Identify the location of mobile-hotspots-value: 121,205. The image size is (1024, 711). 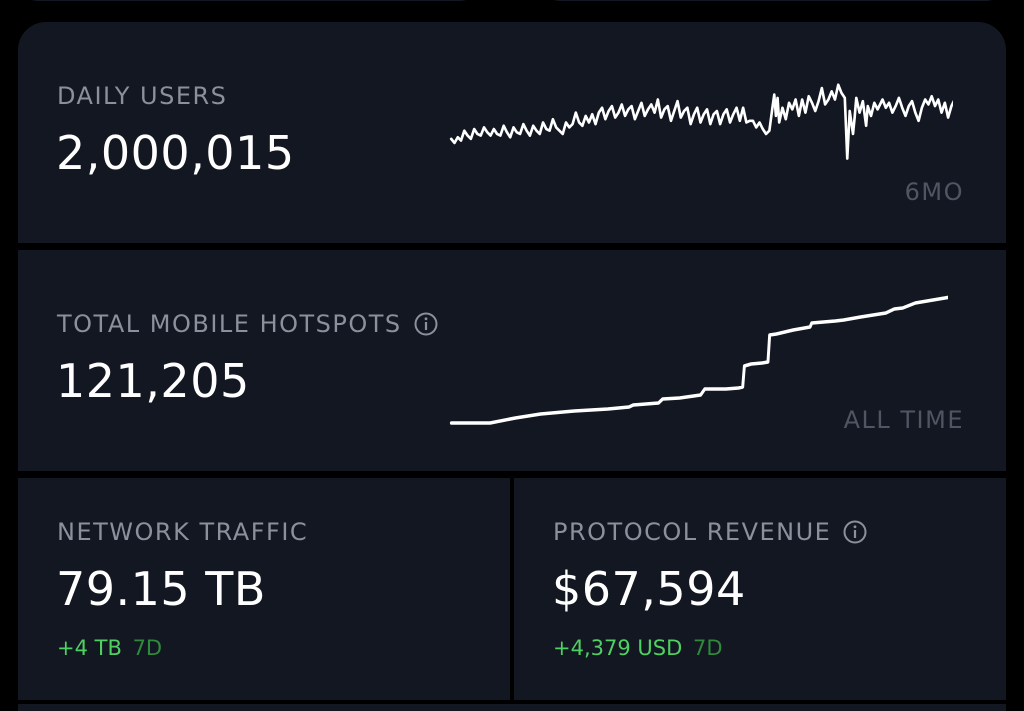
(153, 381).